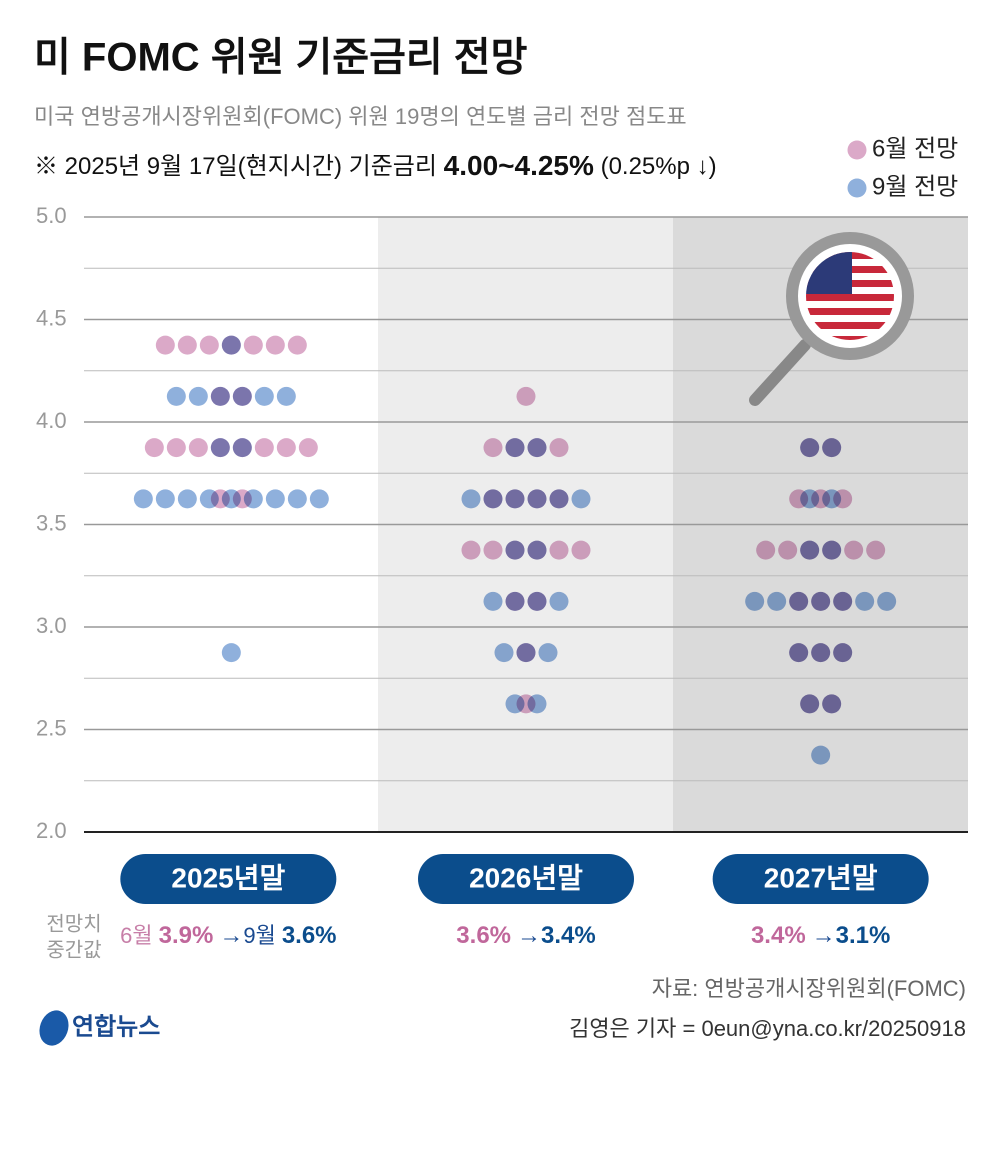  What do you see at coordinates (360, 116) in the screenshot?
I see `subtitle: 미국 연방공개시장위원회(FOMC) 위원 19명의 연도별 금리 전망 점도표` at bounding box center [360, 116].